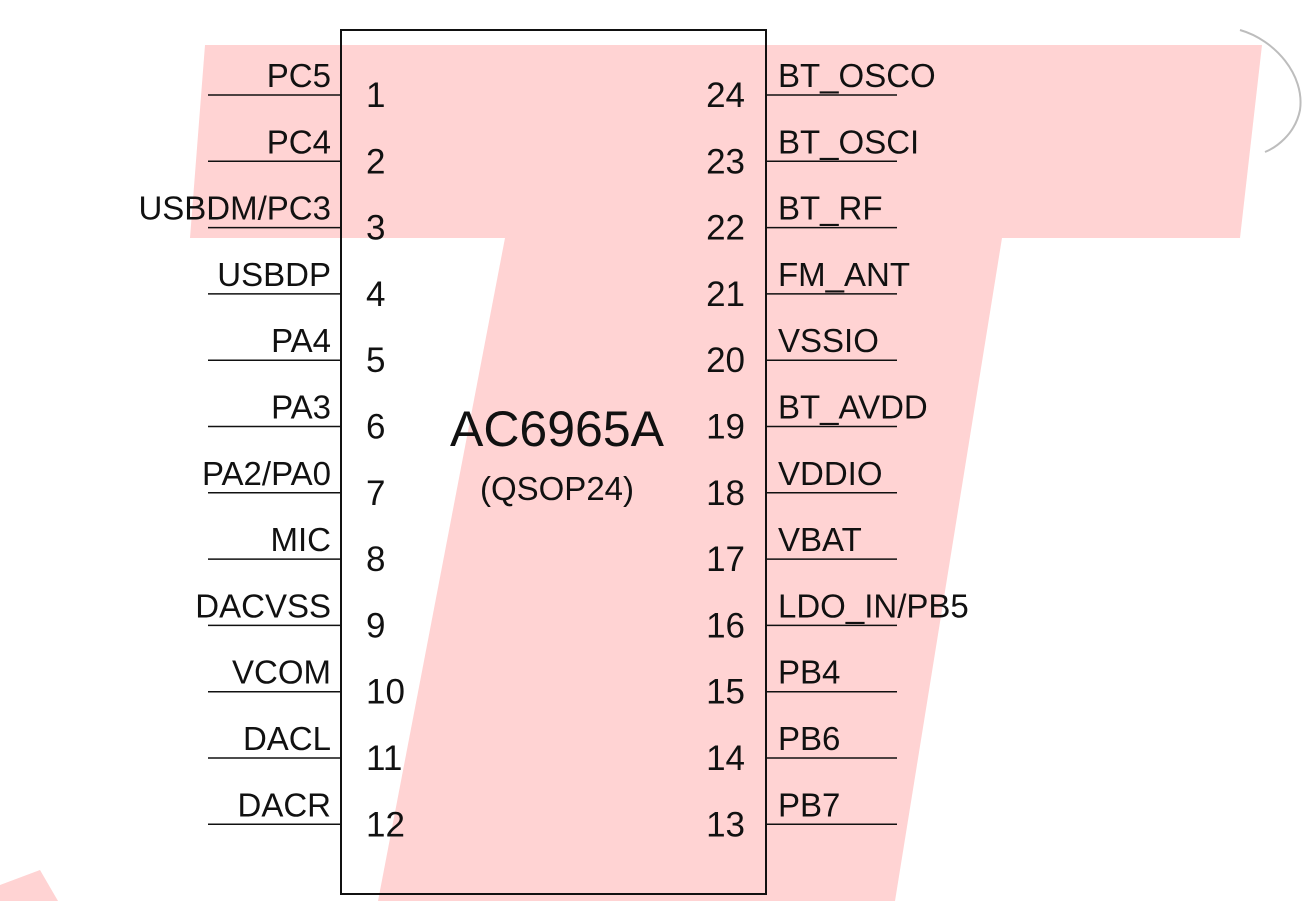 Image resolution: width=1311 pixels, height=906 pixels. What do you see at coordinates (809, 804) in the screenshot?
I see `pin-name-label: PB7` at bounding box center [809, 804].